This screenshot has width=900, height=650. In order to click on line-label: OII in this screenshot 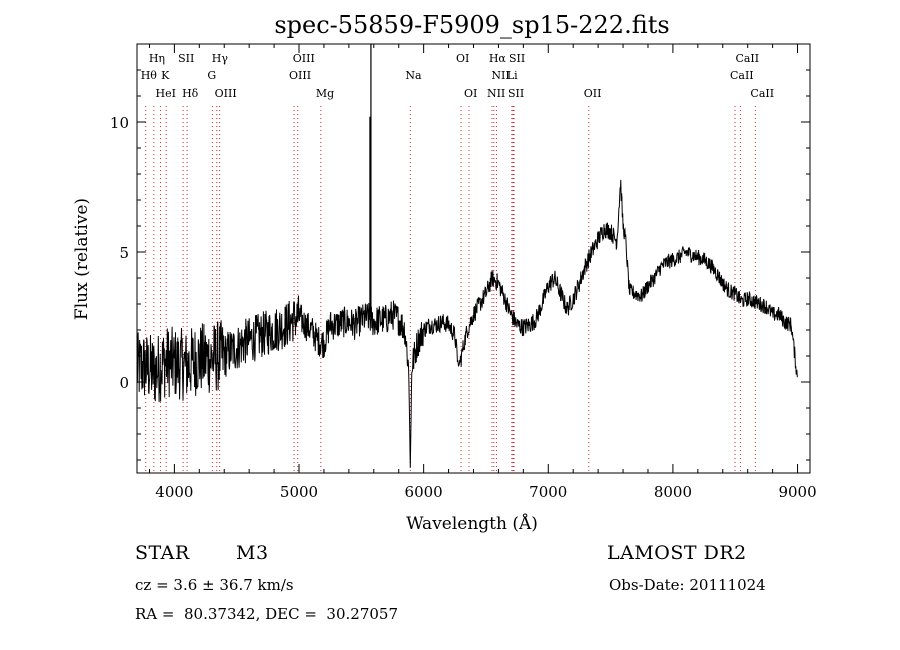, I will do `click(593, 93)`.